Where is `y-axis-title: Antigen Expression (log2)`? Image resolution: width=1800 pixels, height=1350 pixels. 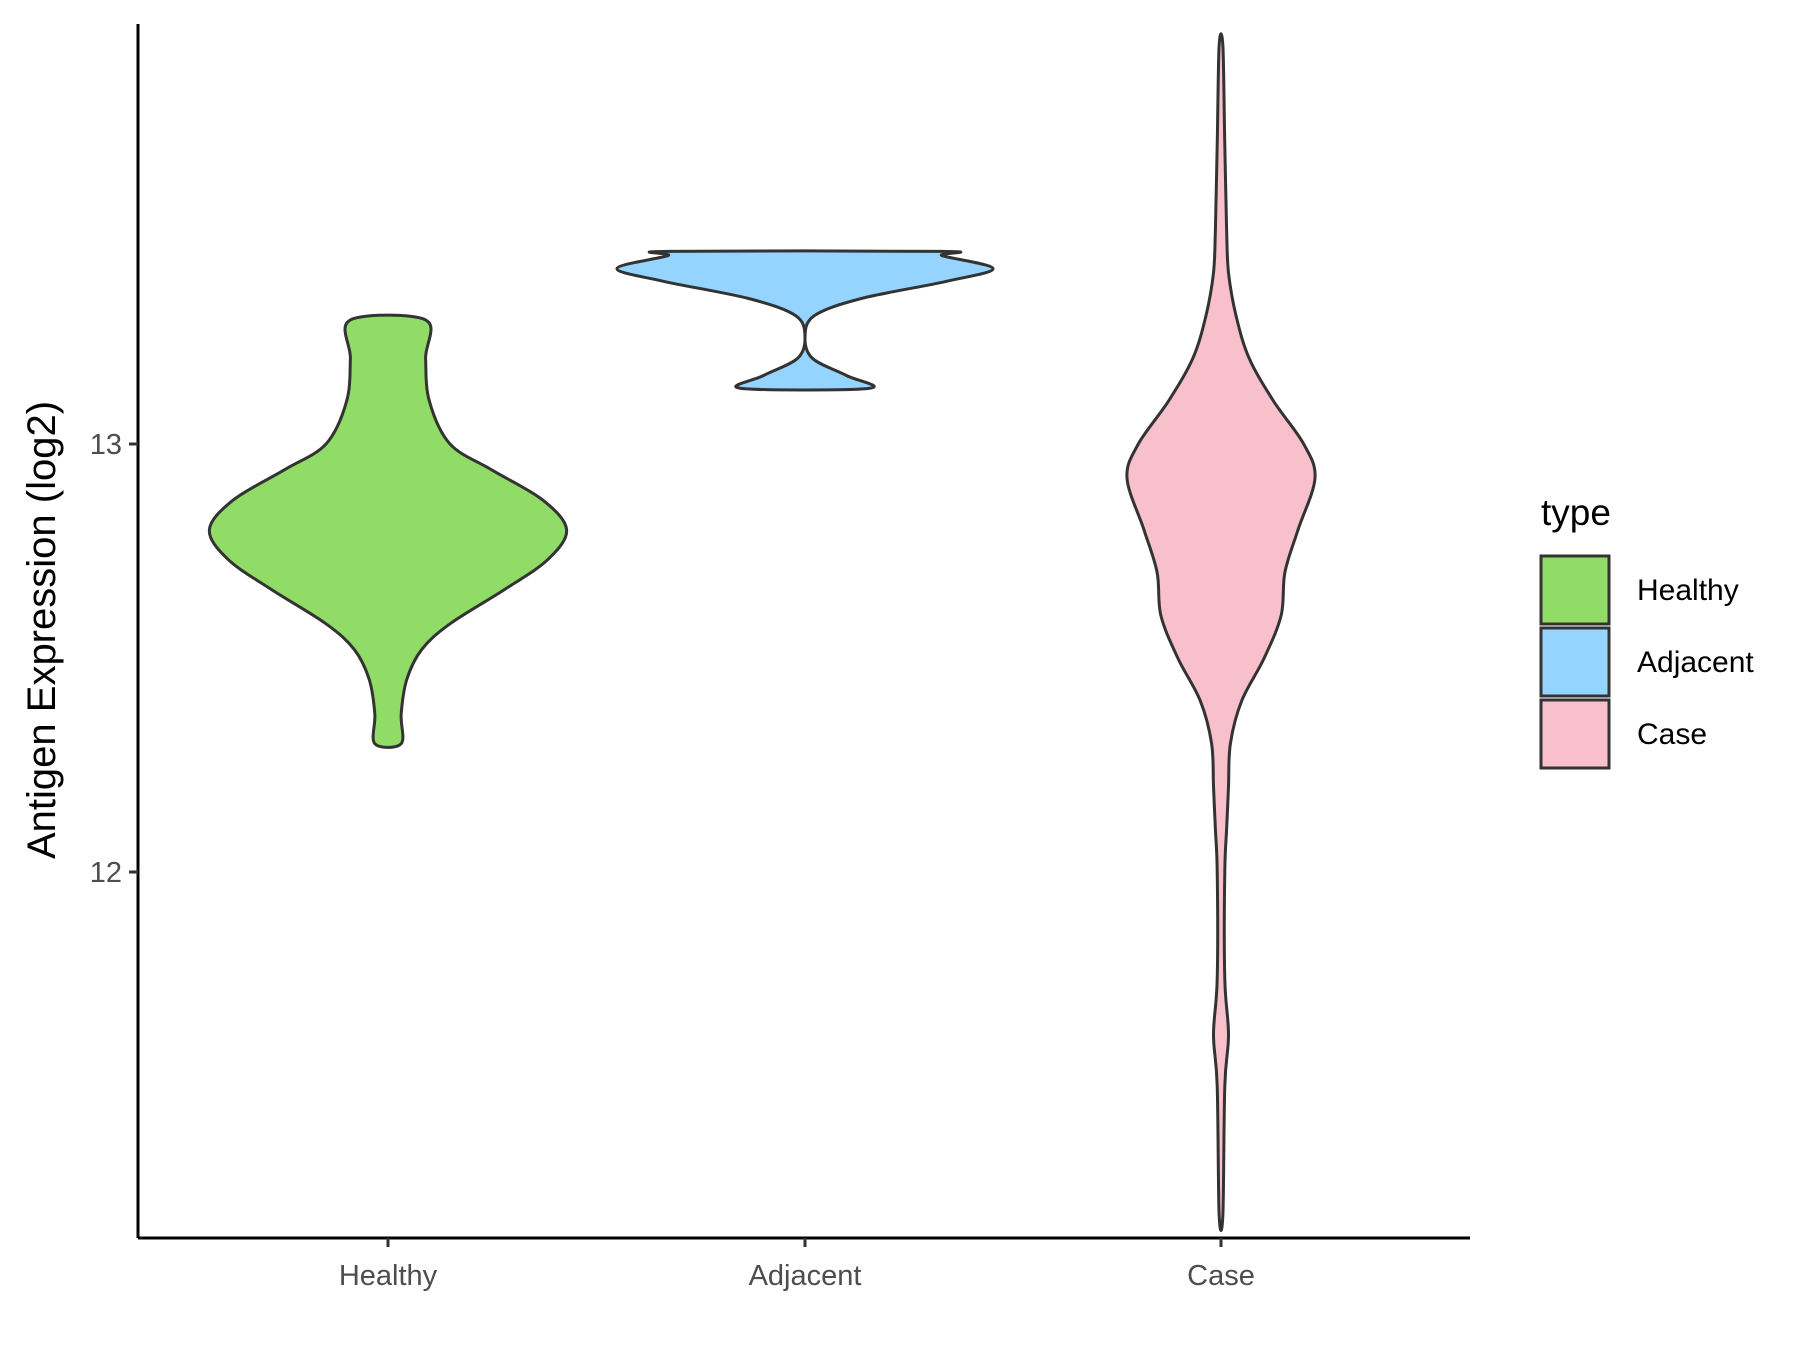
y-axis-title: Antigen Expression (log2) is located at coordinates (42, 630).